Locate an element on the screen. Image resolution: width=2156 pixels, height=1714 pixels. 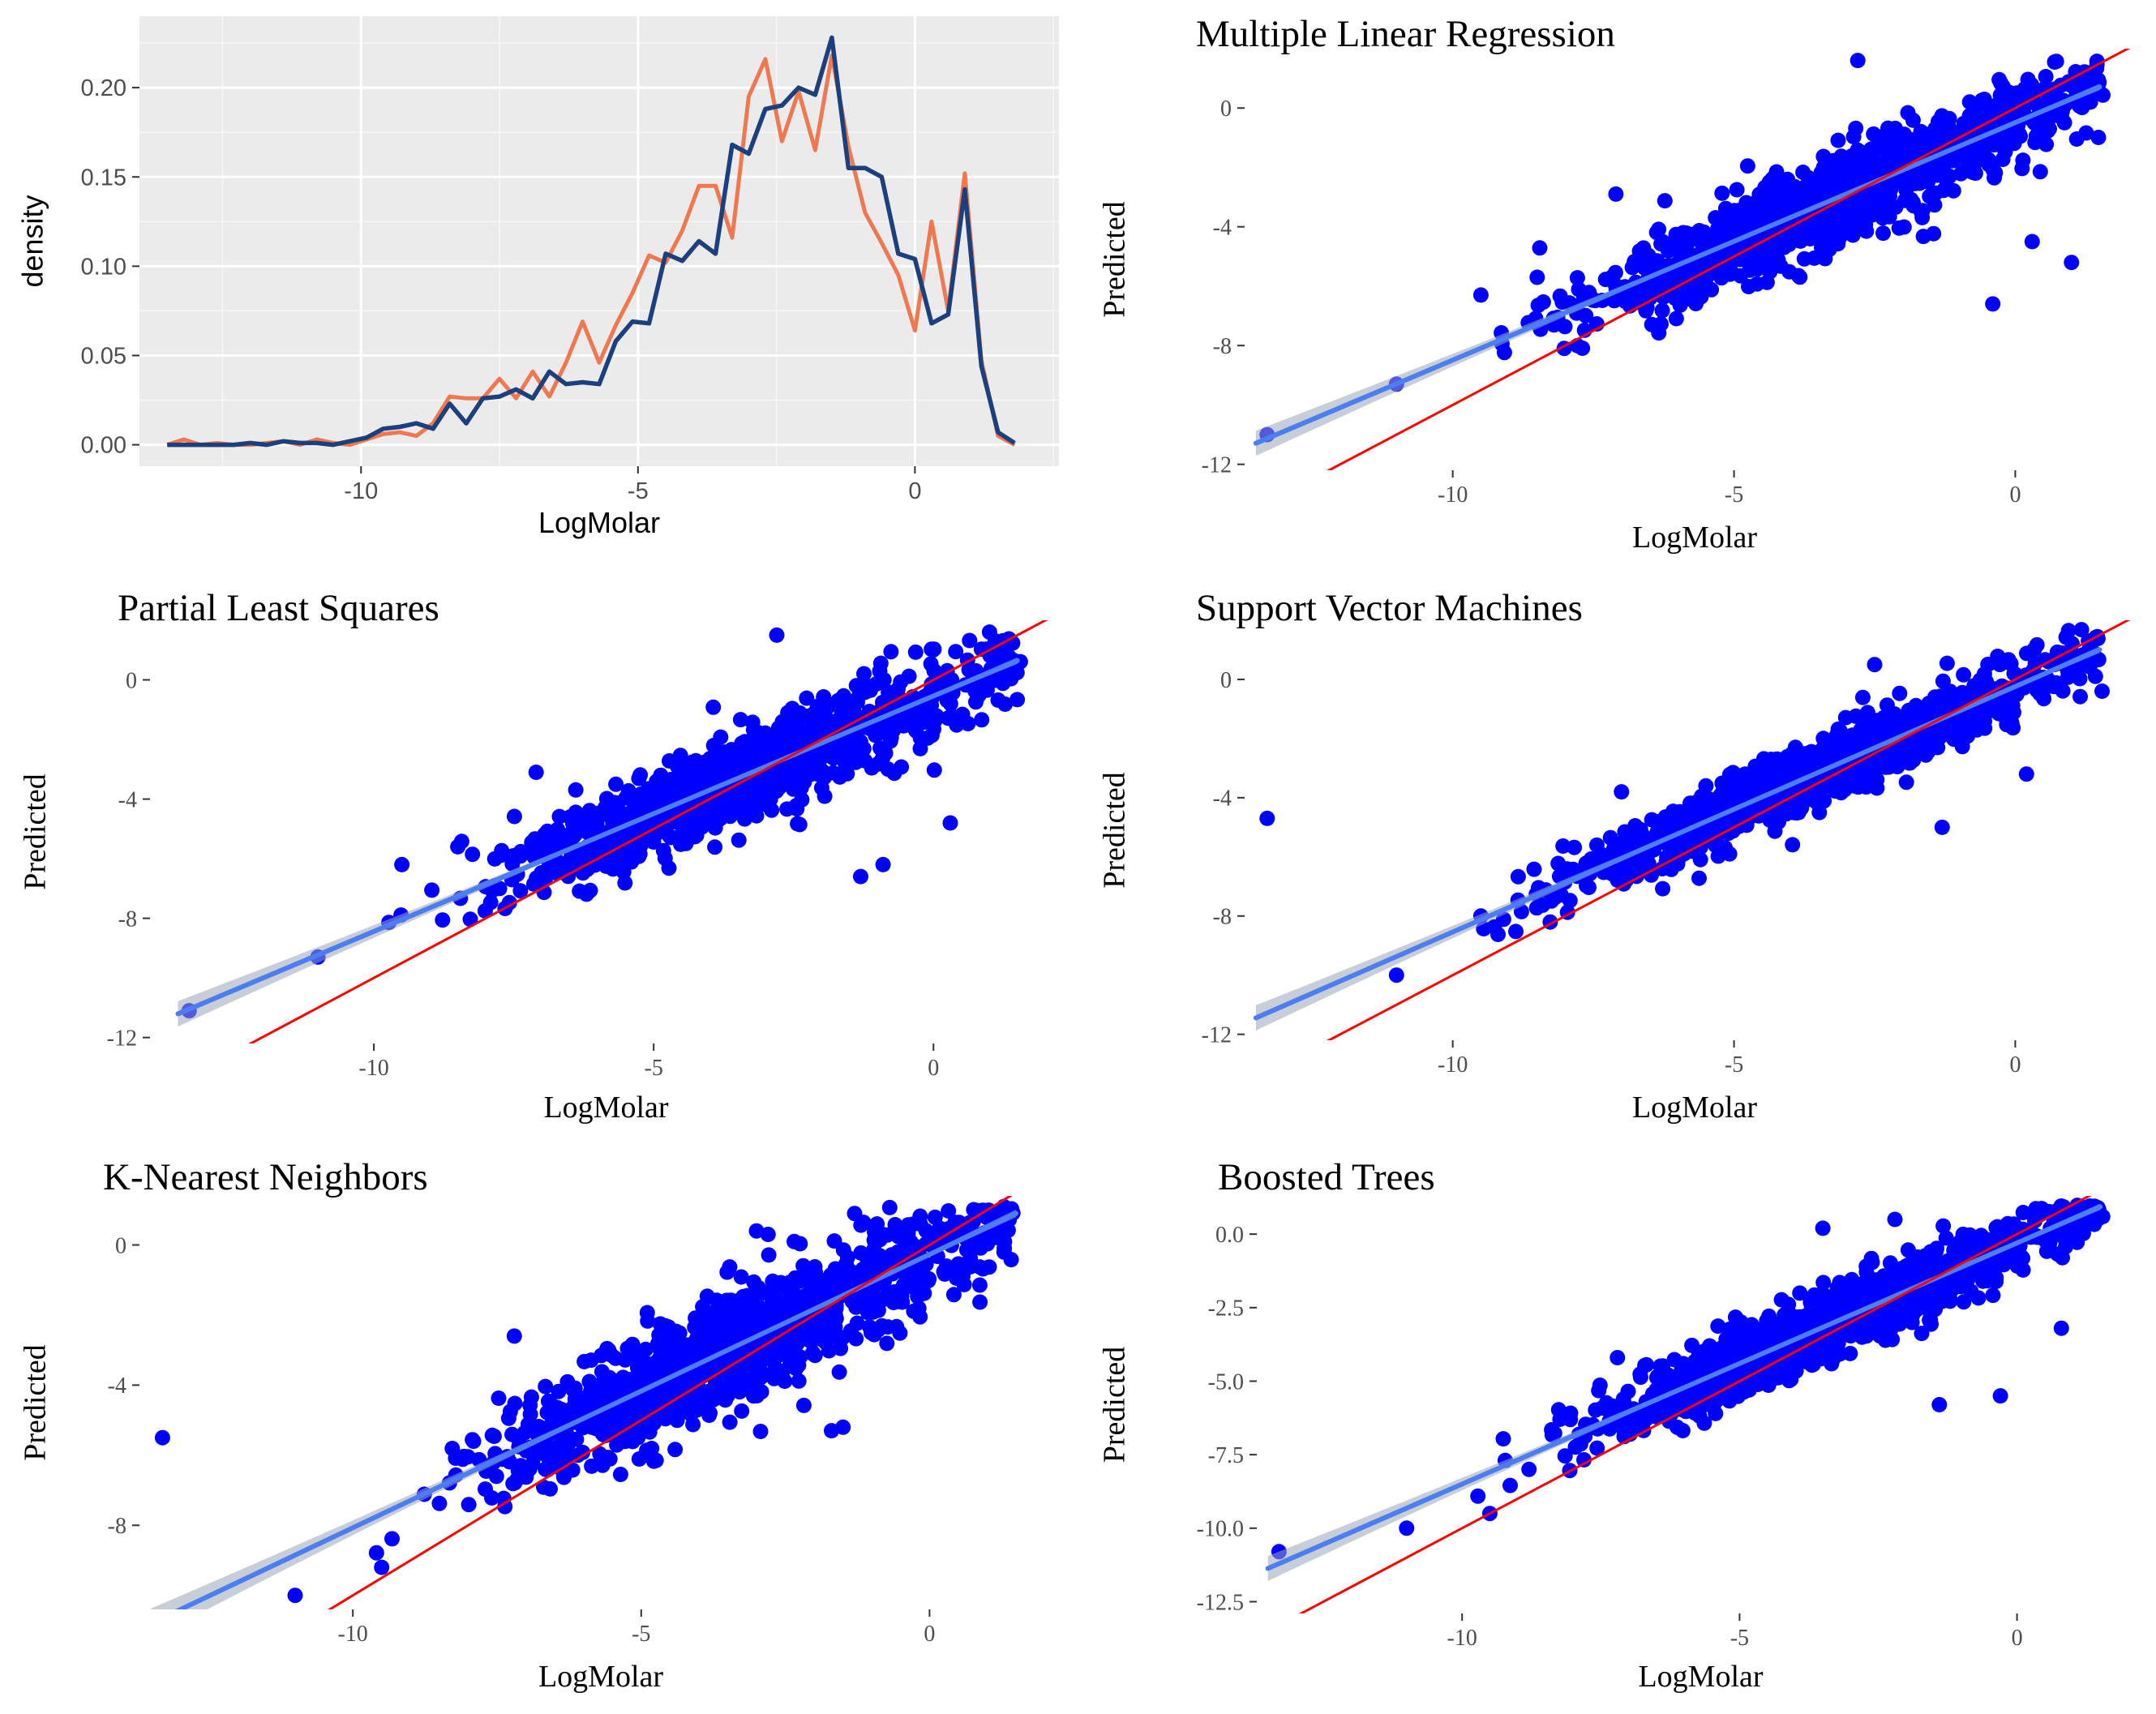
panel-title: Support Vector Machines is located at coordinates (1389, 608).